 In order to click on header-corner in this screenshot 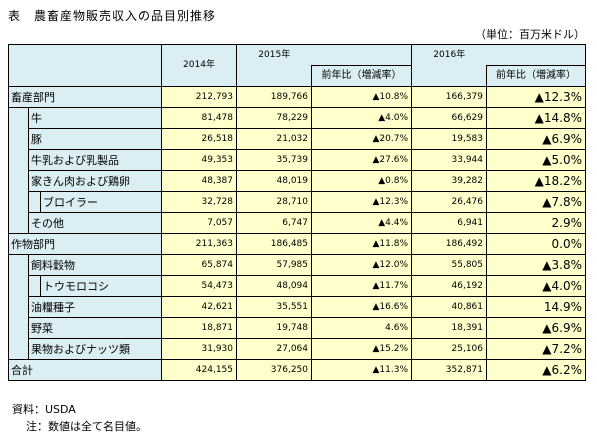, I will do `click(85, 65)`.